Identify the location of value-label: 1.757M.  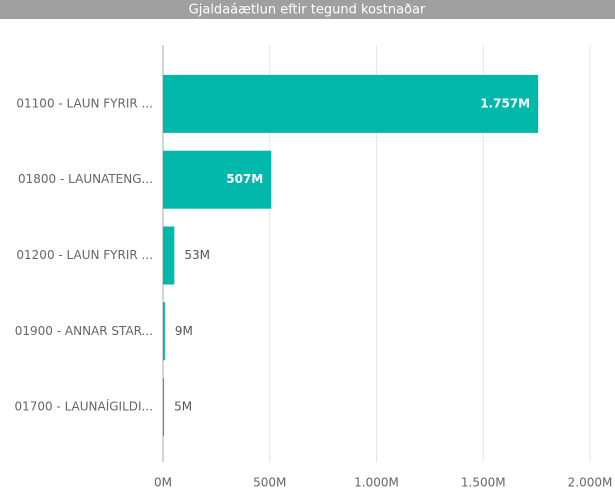
(505, 103).